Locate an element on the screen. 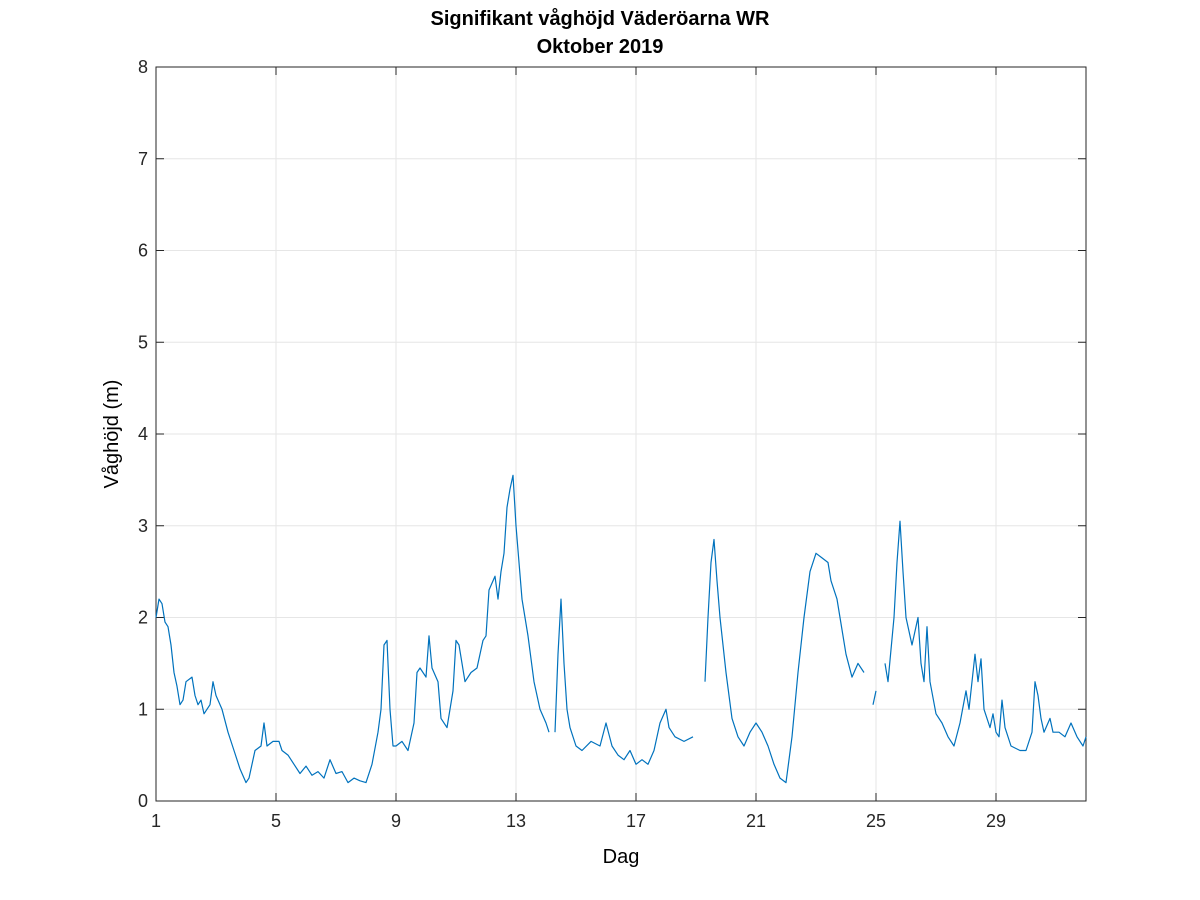 The image size is (1200, 900). y-tick-label: 2 is located at coordinates (143, 618).